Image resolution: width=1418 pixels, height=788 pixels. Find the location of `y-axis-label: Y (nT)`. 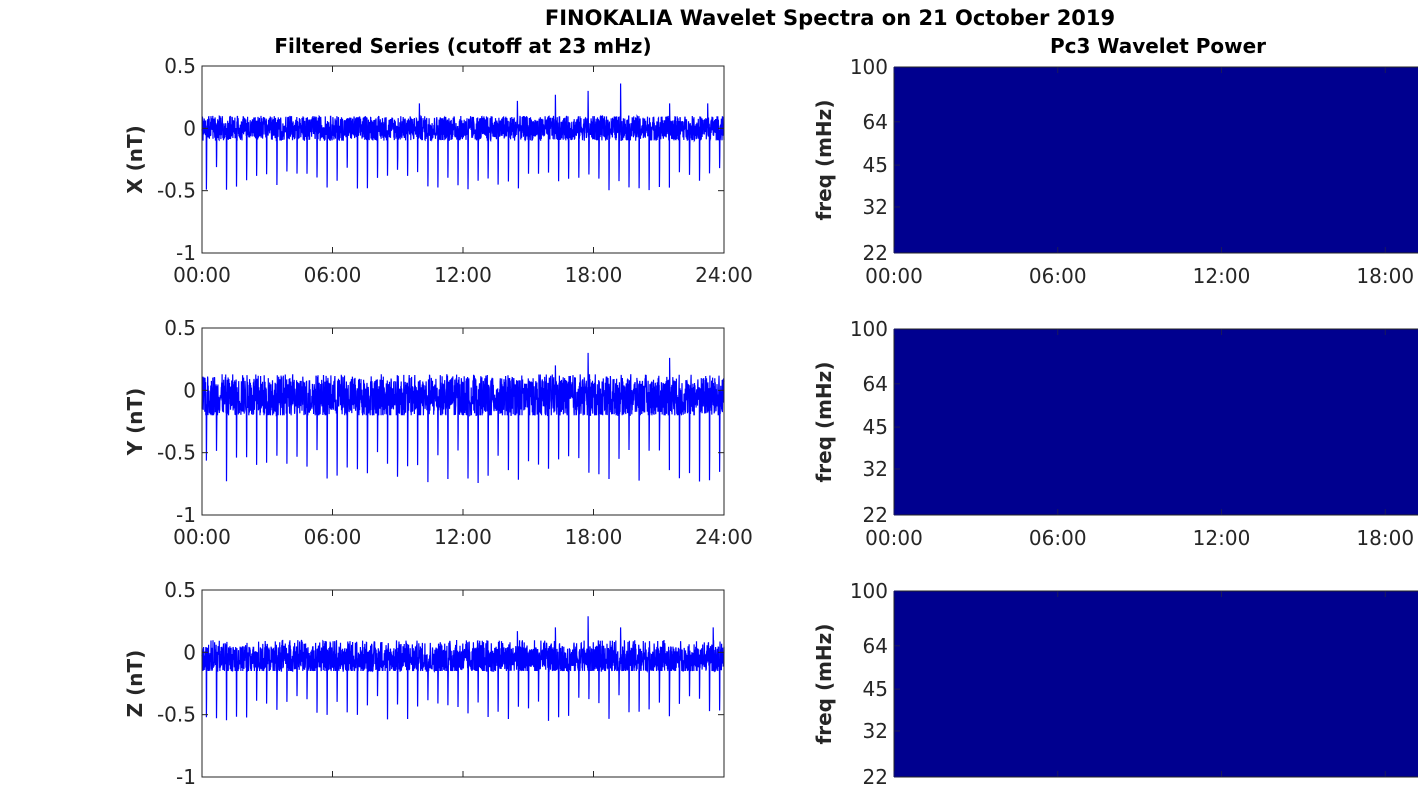

y-axis-label: Y (nT) is located at coordinates (135, 422).